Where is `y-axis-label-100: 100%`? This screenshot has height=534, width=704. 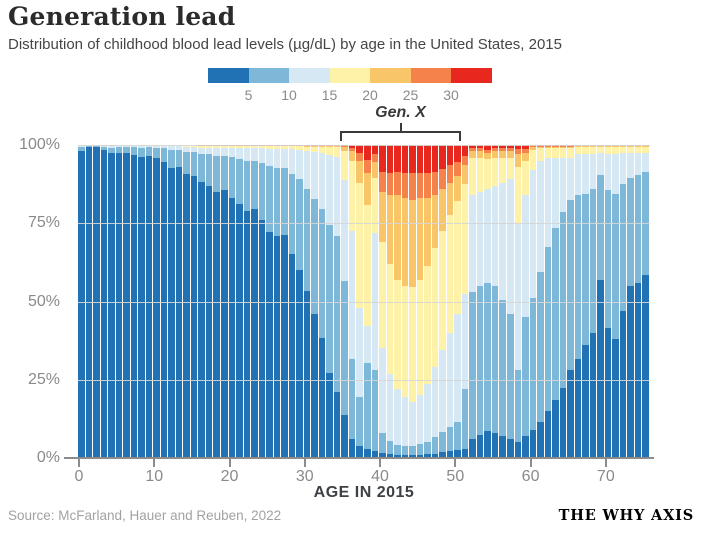
y-axis-label-100: 100% is located at coordinates (39, 144).